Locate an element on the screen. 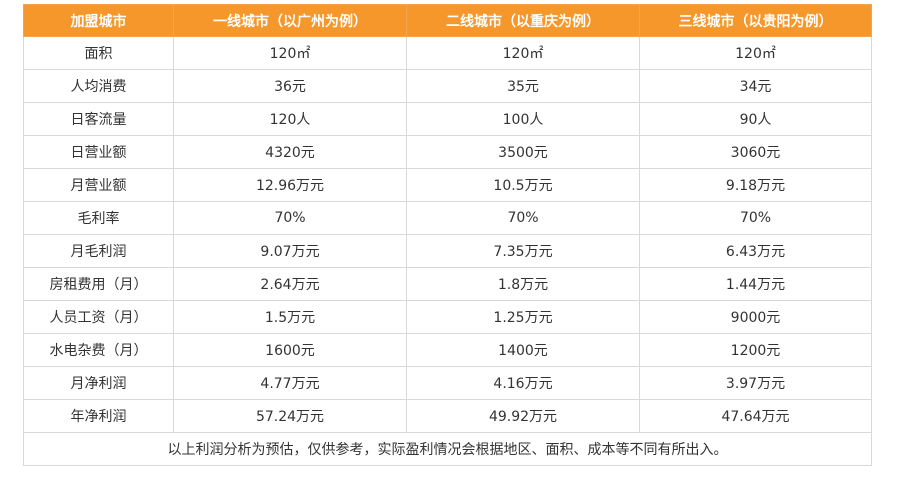  header-cell-tier1: 一线城市（以广州为例） is located at coordinates (290, 20).